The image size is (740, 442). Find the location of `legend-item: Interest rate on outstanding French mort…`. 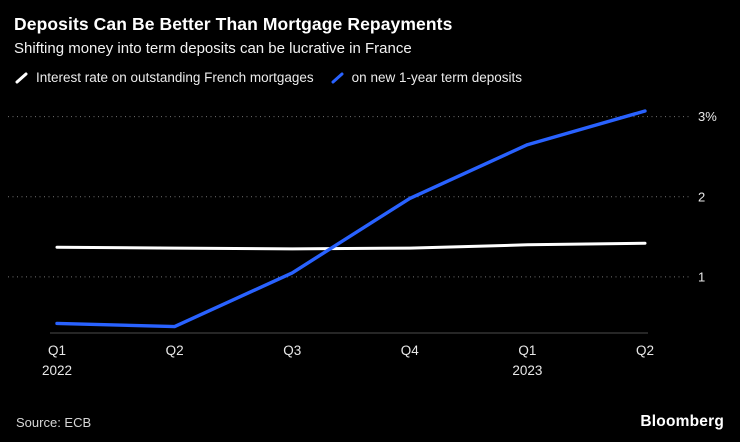

legend-item: Interest rate on outstanding French mort… is located at coordinates (164, 77).